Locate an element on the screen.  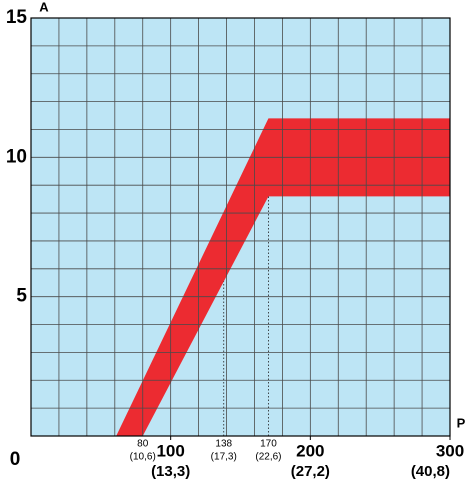
x-tick-sublabel: (27,2) is located at coordinates (310, 471).